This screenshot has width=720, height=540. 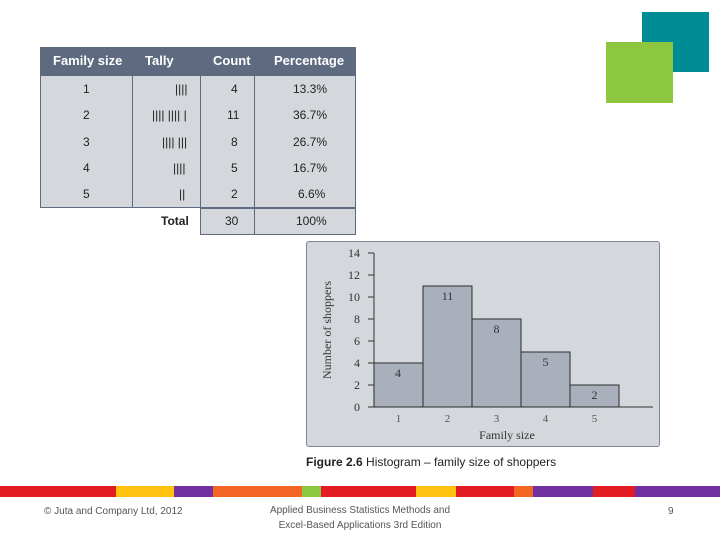 What do you see at coordinates (398, 373) in the screenshot?
I see `data-label: 4` at bounding box center [398, 373].